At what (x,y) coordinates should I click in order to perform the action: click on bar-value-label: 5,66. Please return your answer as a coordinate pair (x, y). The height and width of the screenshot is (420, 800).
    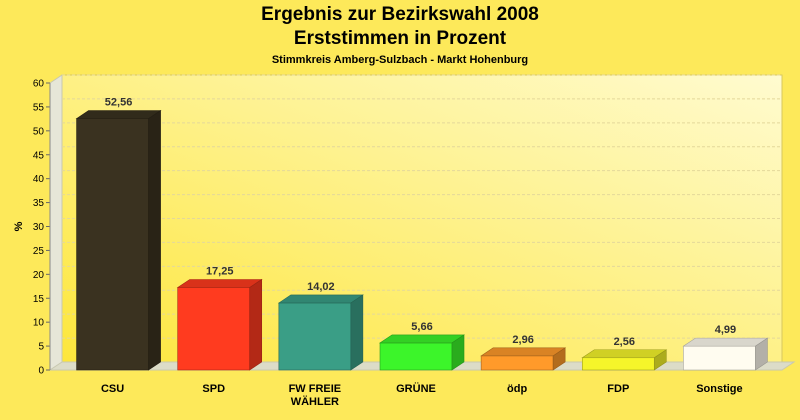
    Looking at the image, I should click on (421, 327).